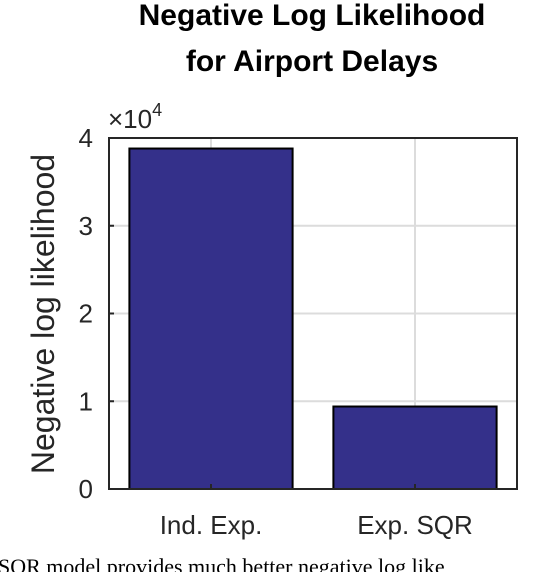 This screenshot has width=552, height=572. What do you see at coordinates (86, 138) in the screenshot?
I see `y-tick-label: 4` at bounding box center [86, 138].